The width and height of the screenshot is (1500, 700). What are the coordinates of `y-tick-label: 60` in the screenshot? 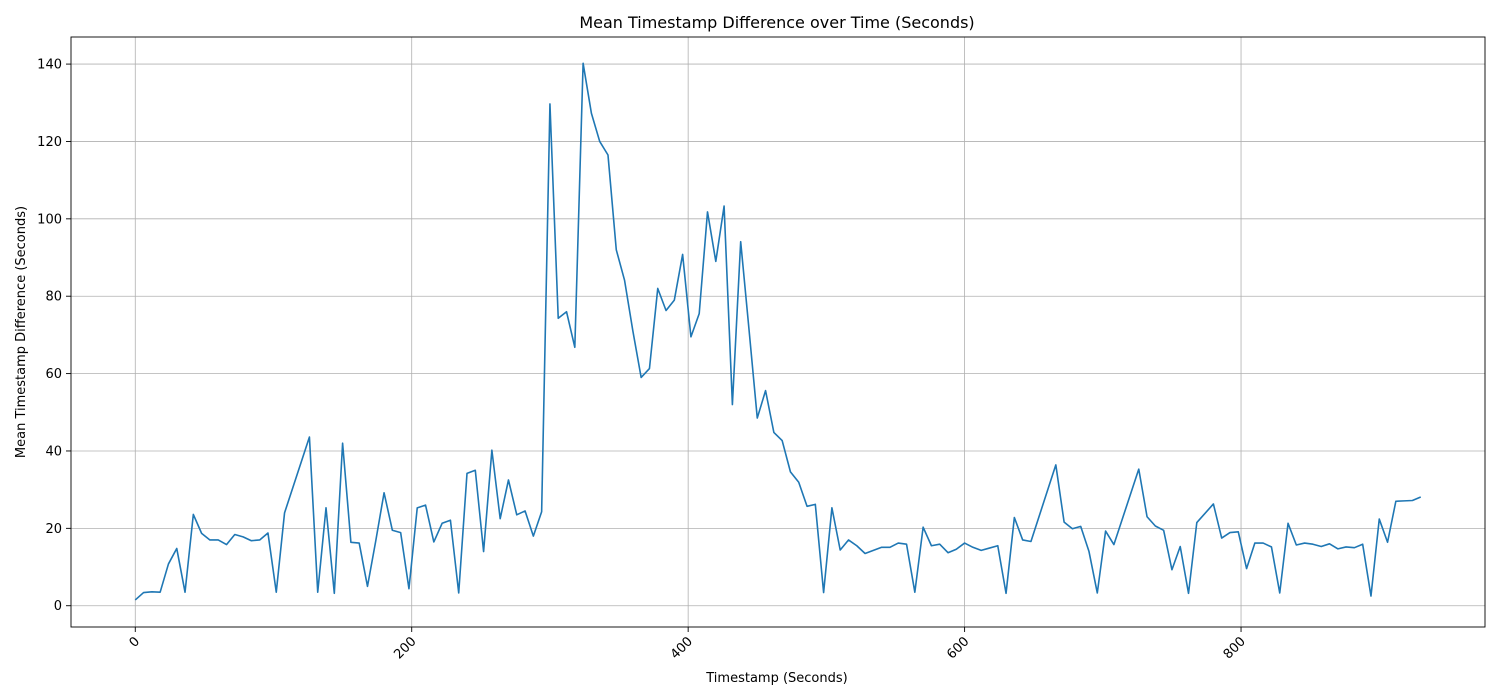 It's located at (53, 374).